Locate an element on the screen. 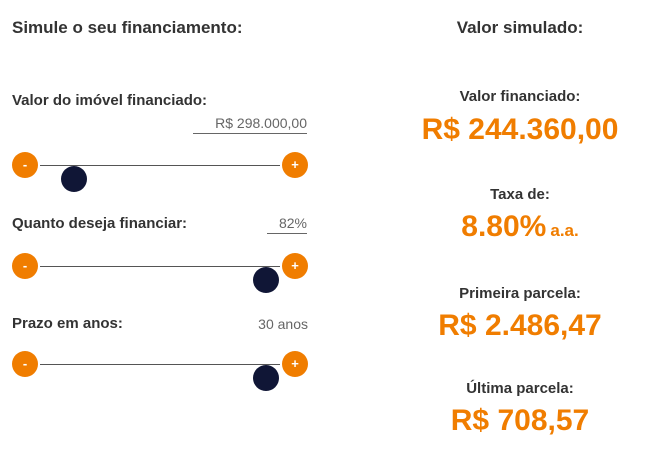  finance-minus-button: - is located at coordinates (25, 266).